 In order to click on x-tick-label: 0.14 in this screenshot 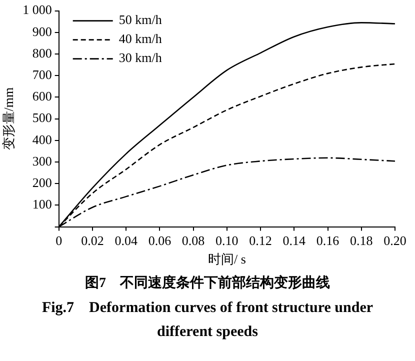, I will do `click(294, 240)`.